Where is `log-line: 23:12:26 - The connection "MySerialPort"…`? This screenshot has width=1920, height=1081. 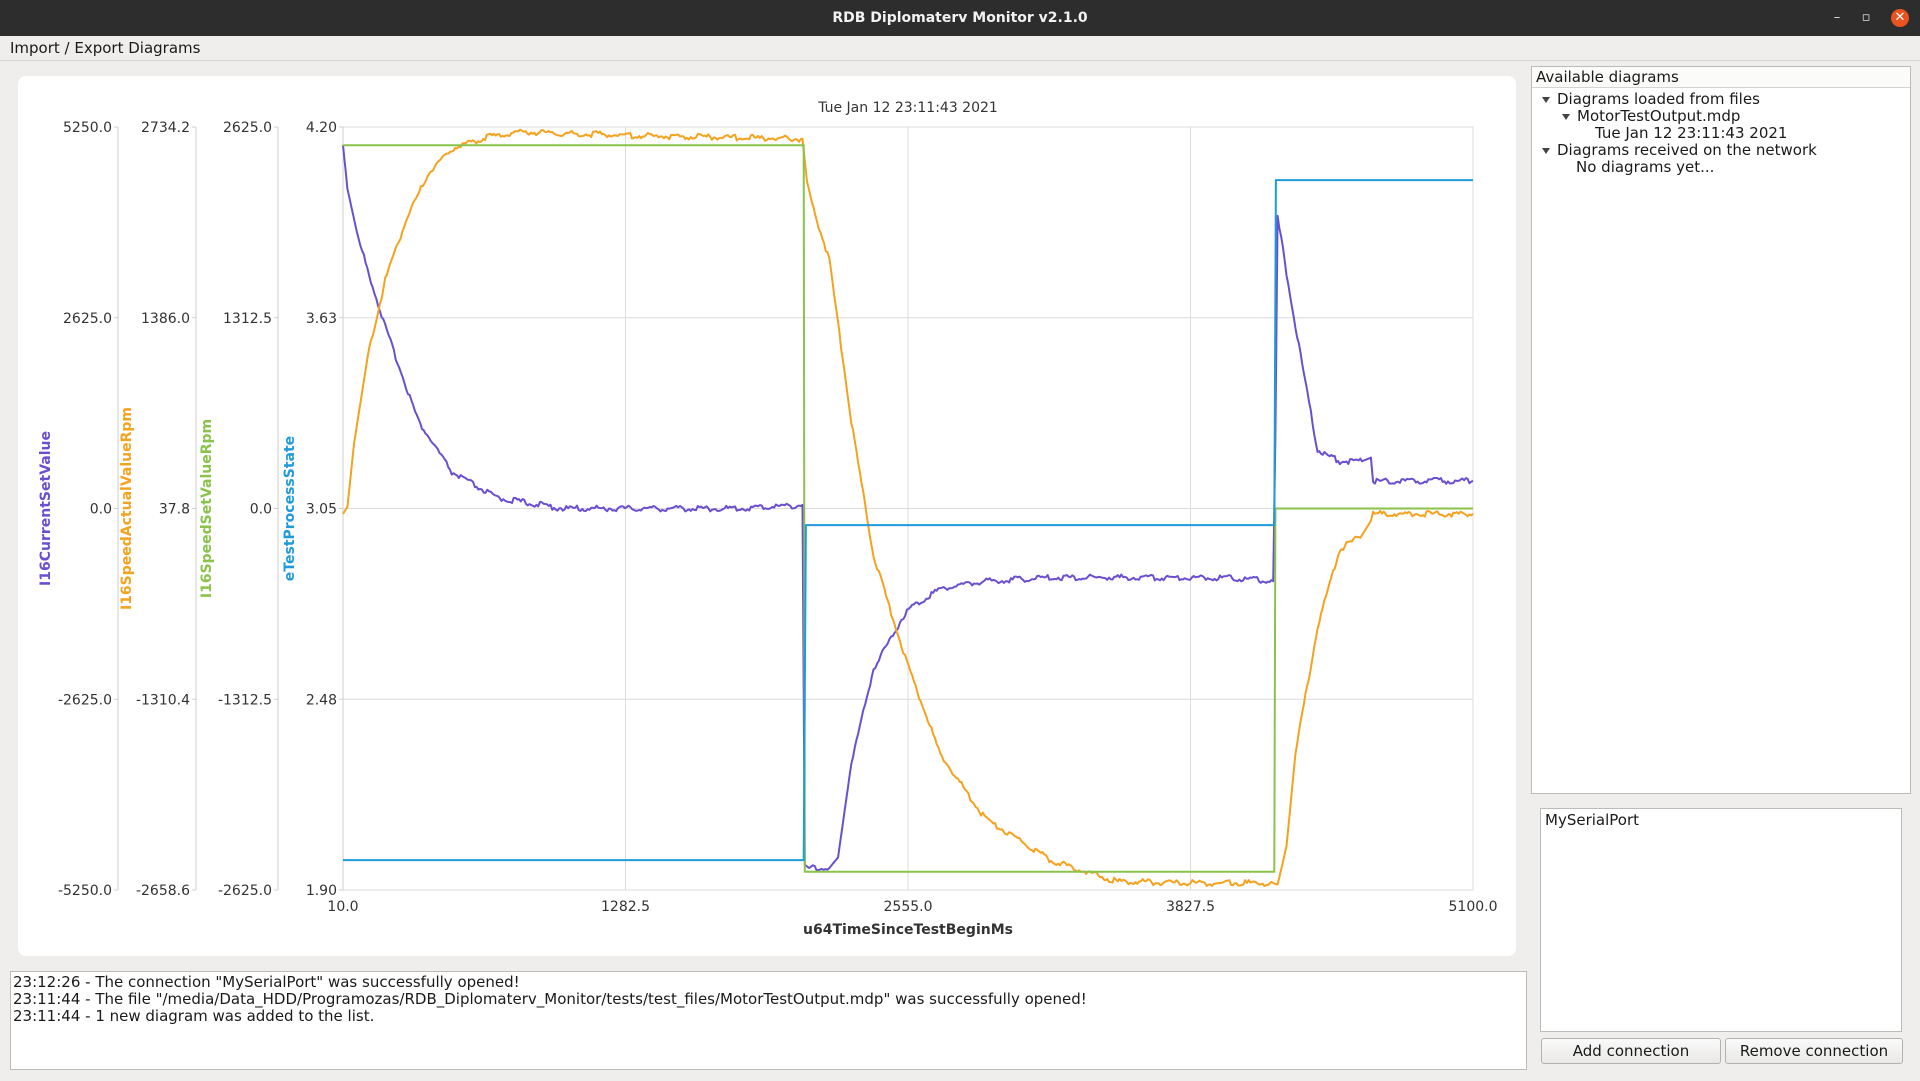
log-line: 23:12:26 - The connection "MySerialPort"… is located at coordinates (266, 982).